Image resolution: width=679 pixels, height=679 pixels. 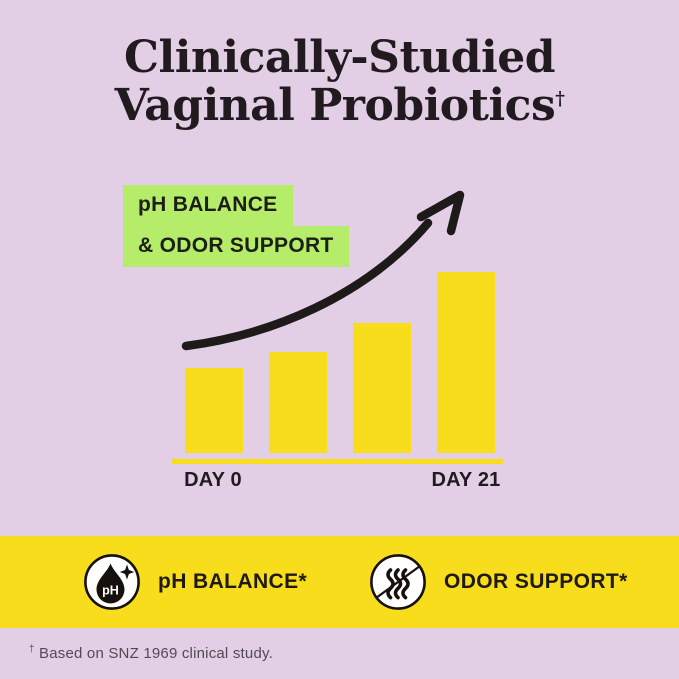 I want to click on x-axis-line, so click(x=337, y=461).